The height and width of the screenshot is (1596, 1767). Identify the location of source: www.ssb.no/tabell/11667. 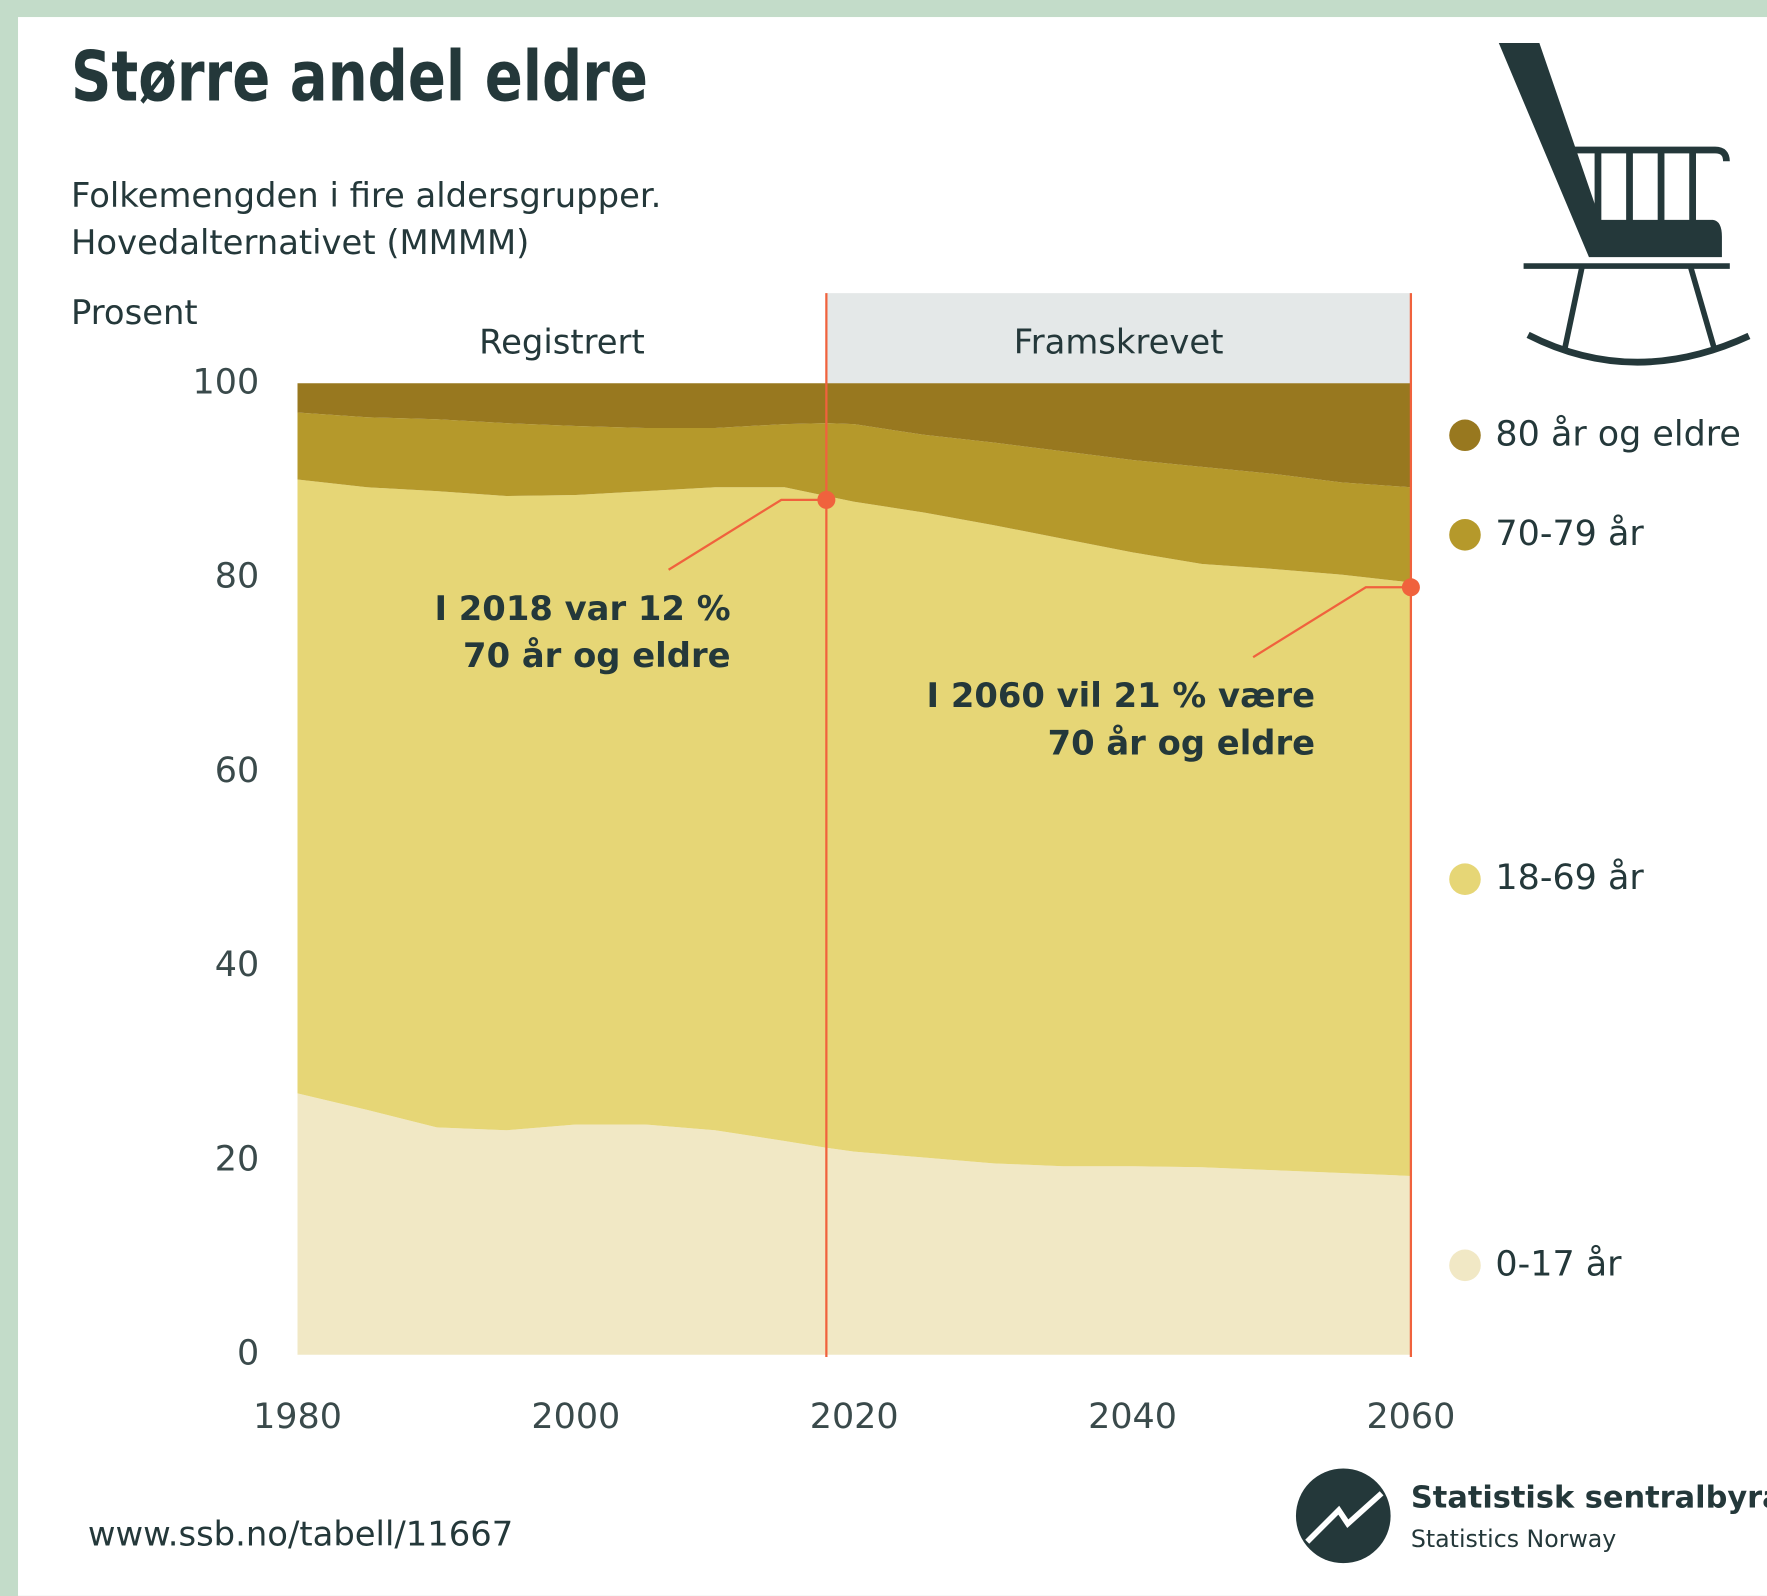
(300, 1534).